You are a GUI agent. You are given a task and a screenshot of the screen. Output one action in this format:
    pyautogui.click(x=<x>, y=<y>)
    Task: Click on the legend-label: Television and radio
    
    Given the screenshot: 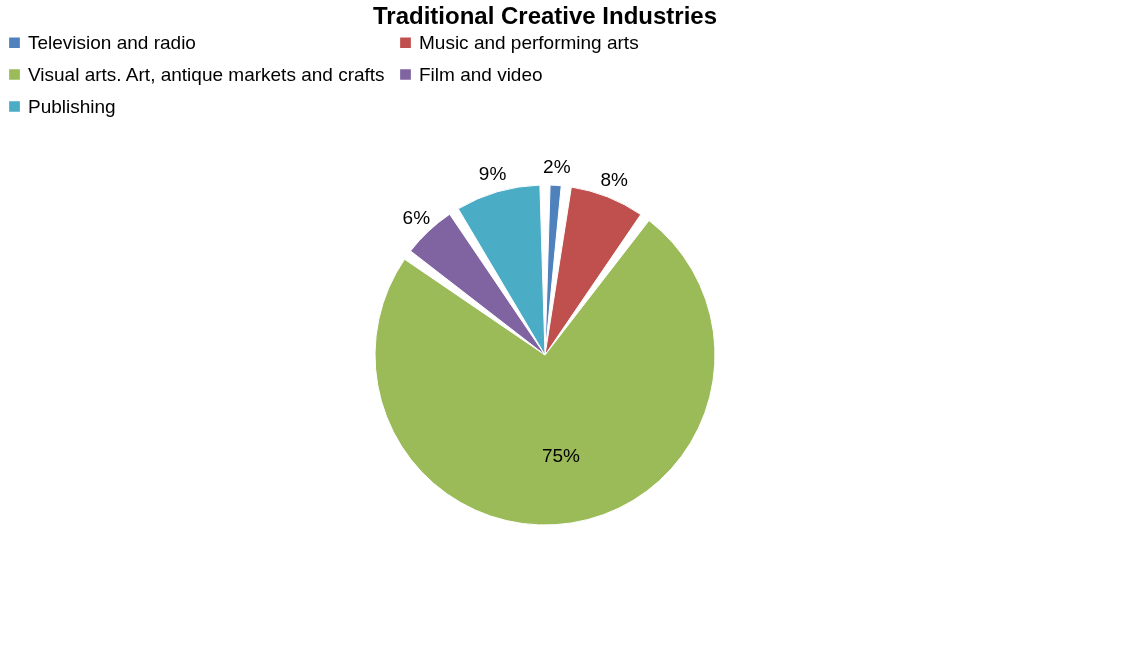 What is the action you would take?
    pyautogui.click(x=112, y=42)
    